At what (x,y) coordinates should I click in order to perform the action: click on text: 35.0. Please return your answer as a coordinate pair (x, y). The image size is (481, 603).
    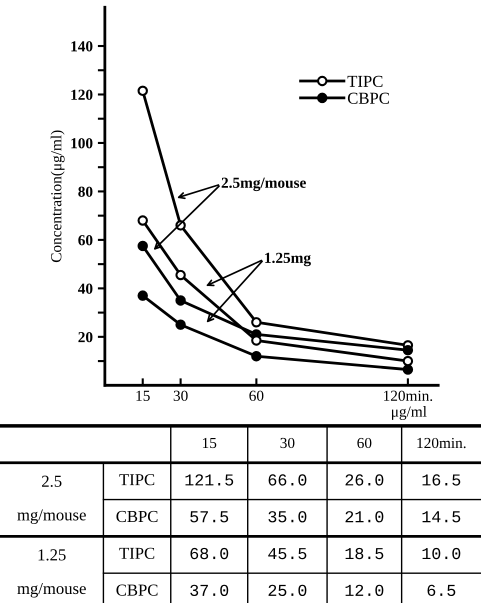
    Looking at the image, I should click on (287, 516).